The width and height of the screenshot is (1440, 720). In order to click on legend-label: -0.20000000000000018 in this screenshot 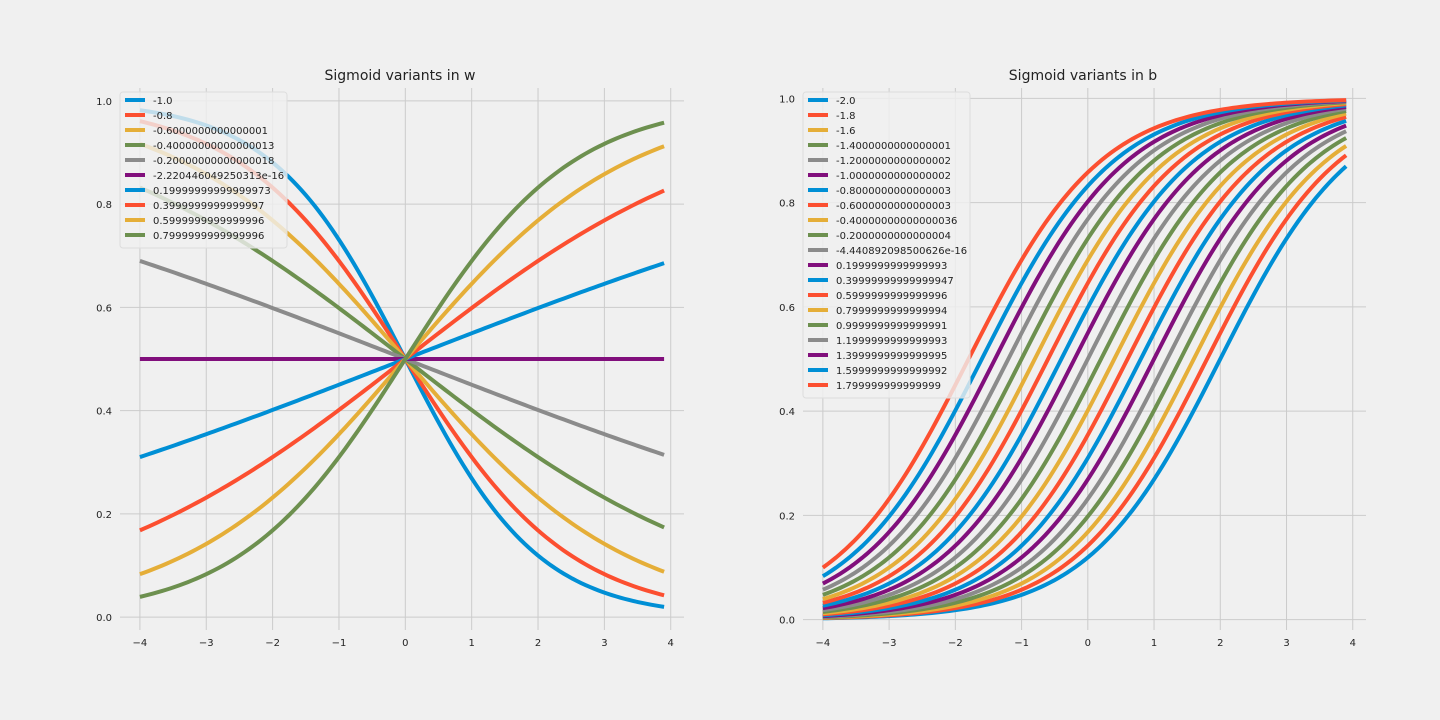, I will do `click(213, 161)`.